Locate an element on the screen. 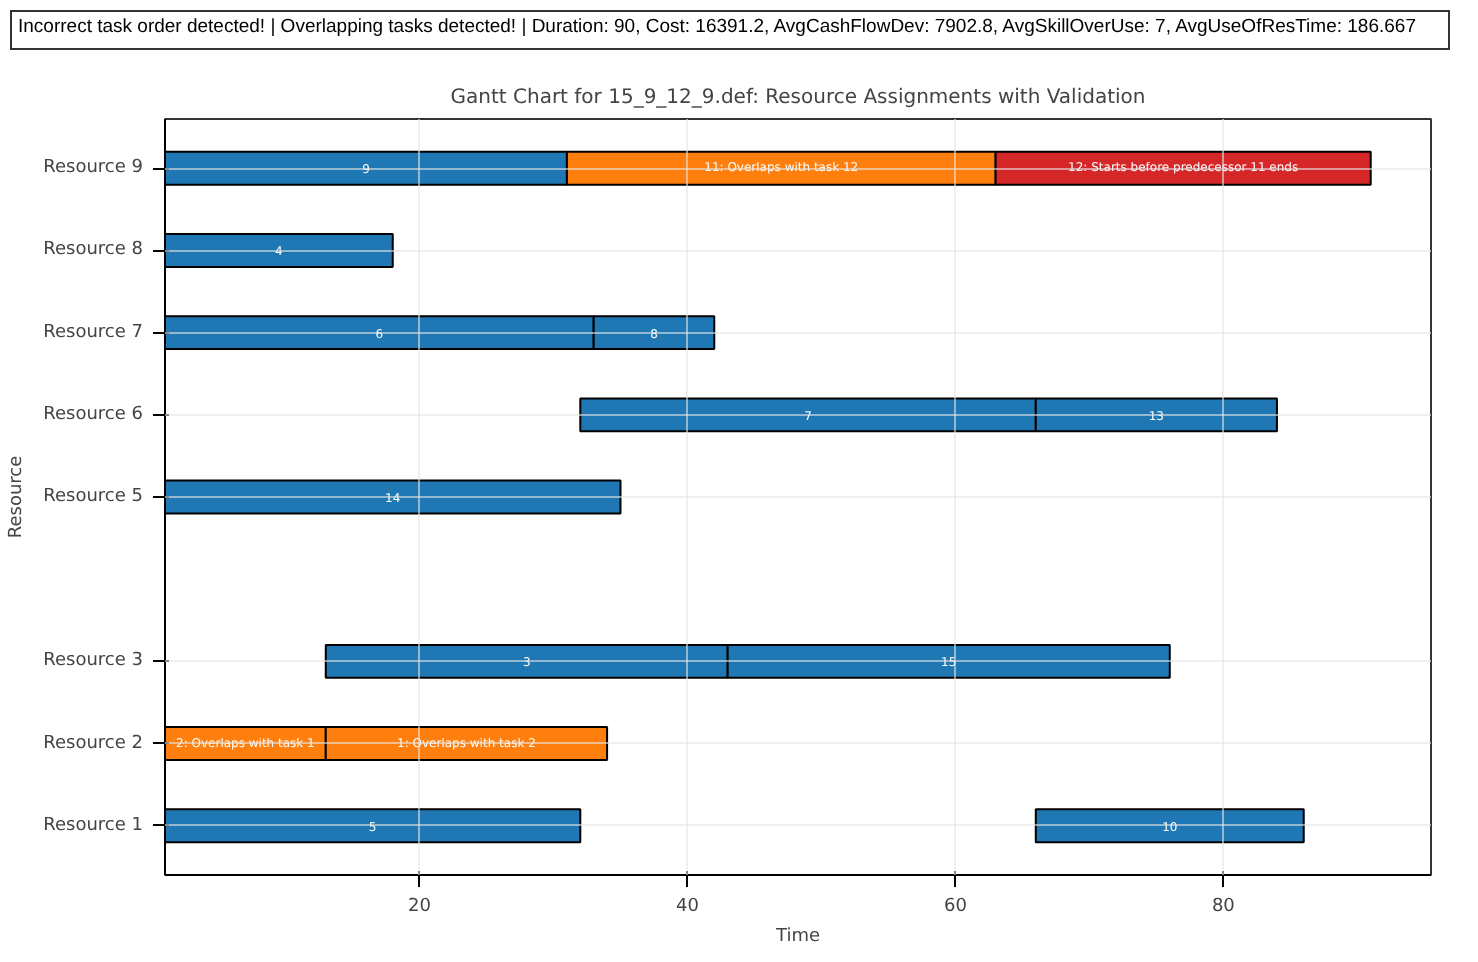 This screenshot has height=962, width=1478. text: Incorrect task order detected! | Overlapping tasks detected! | Duration: 90, Cost: 16391.2, AvgCashFlowDev: 7902.8, AvgSkillOverUse: 7, AvgUseOfResTime: 186.667 is located at coordinates (717, 28).